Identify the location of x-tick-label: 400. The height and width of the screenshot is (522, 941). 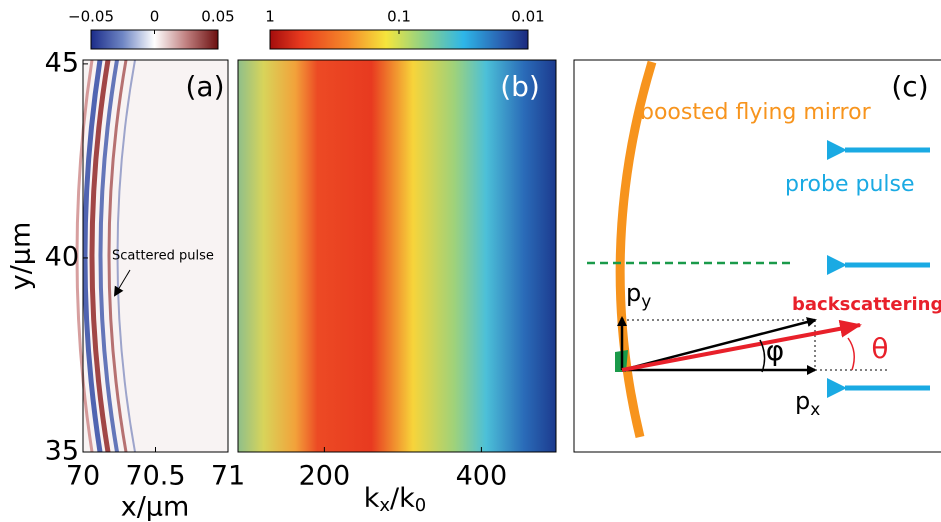
(482, 476).